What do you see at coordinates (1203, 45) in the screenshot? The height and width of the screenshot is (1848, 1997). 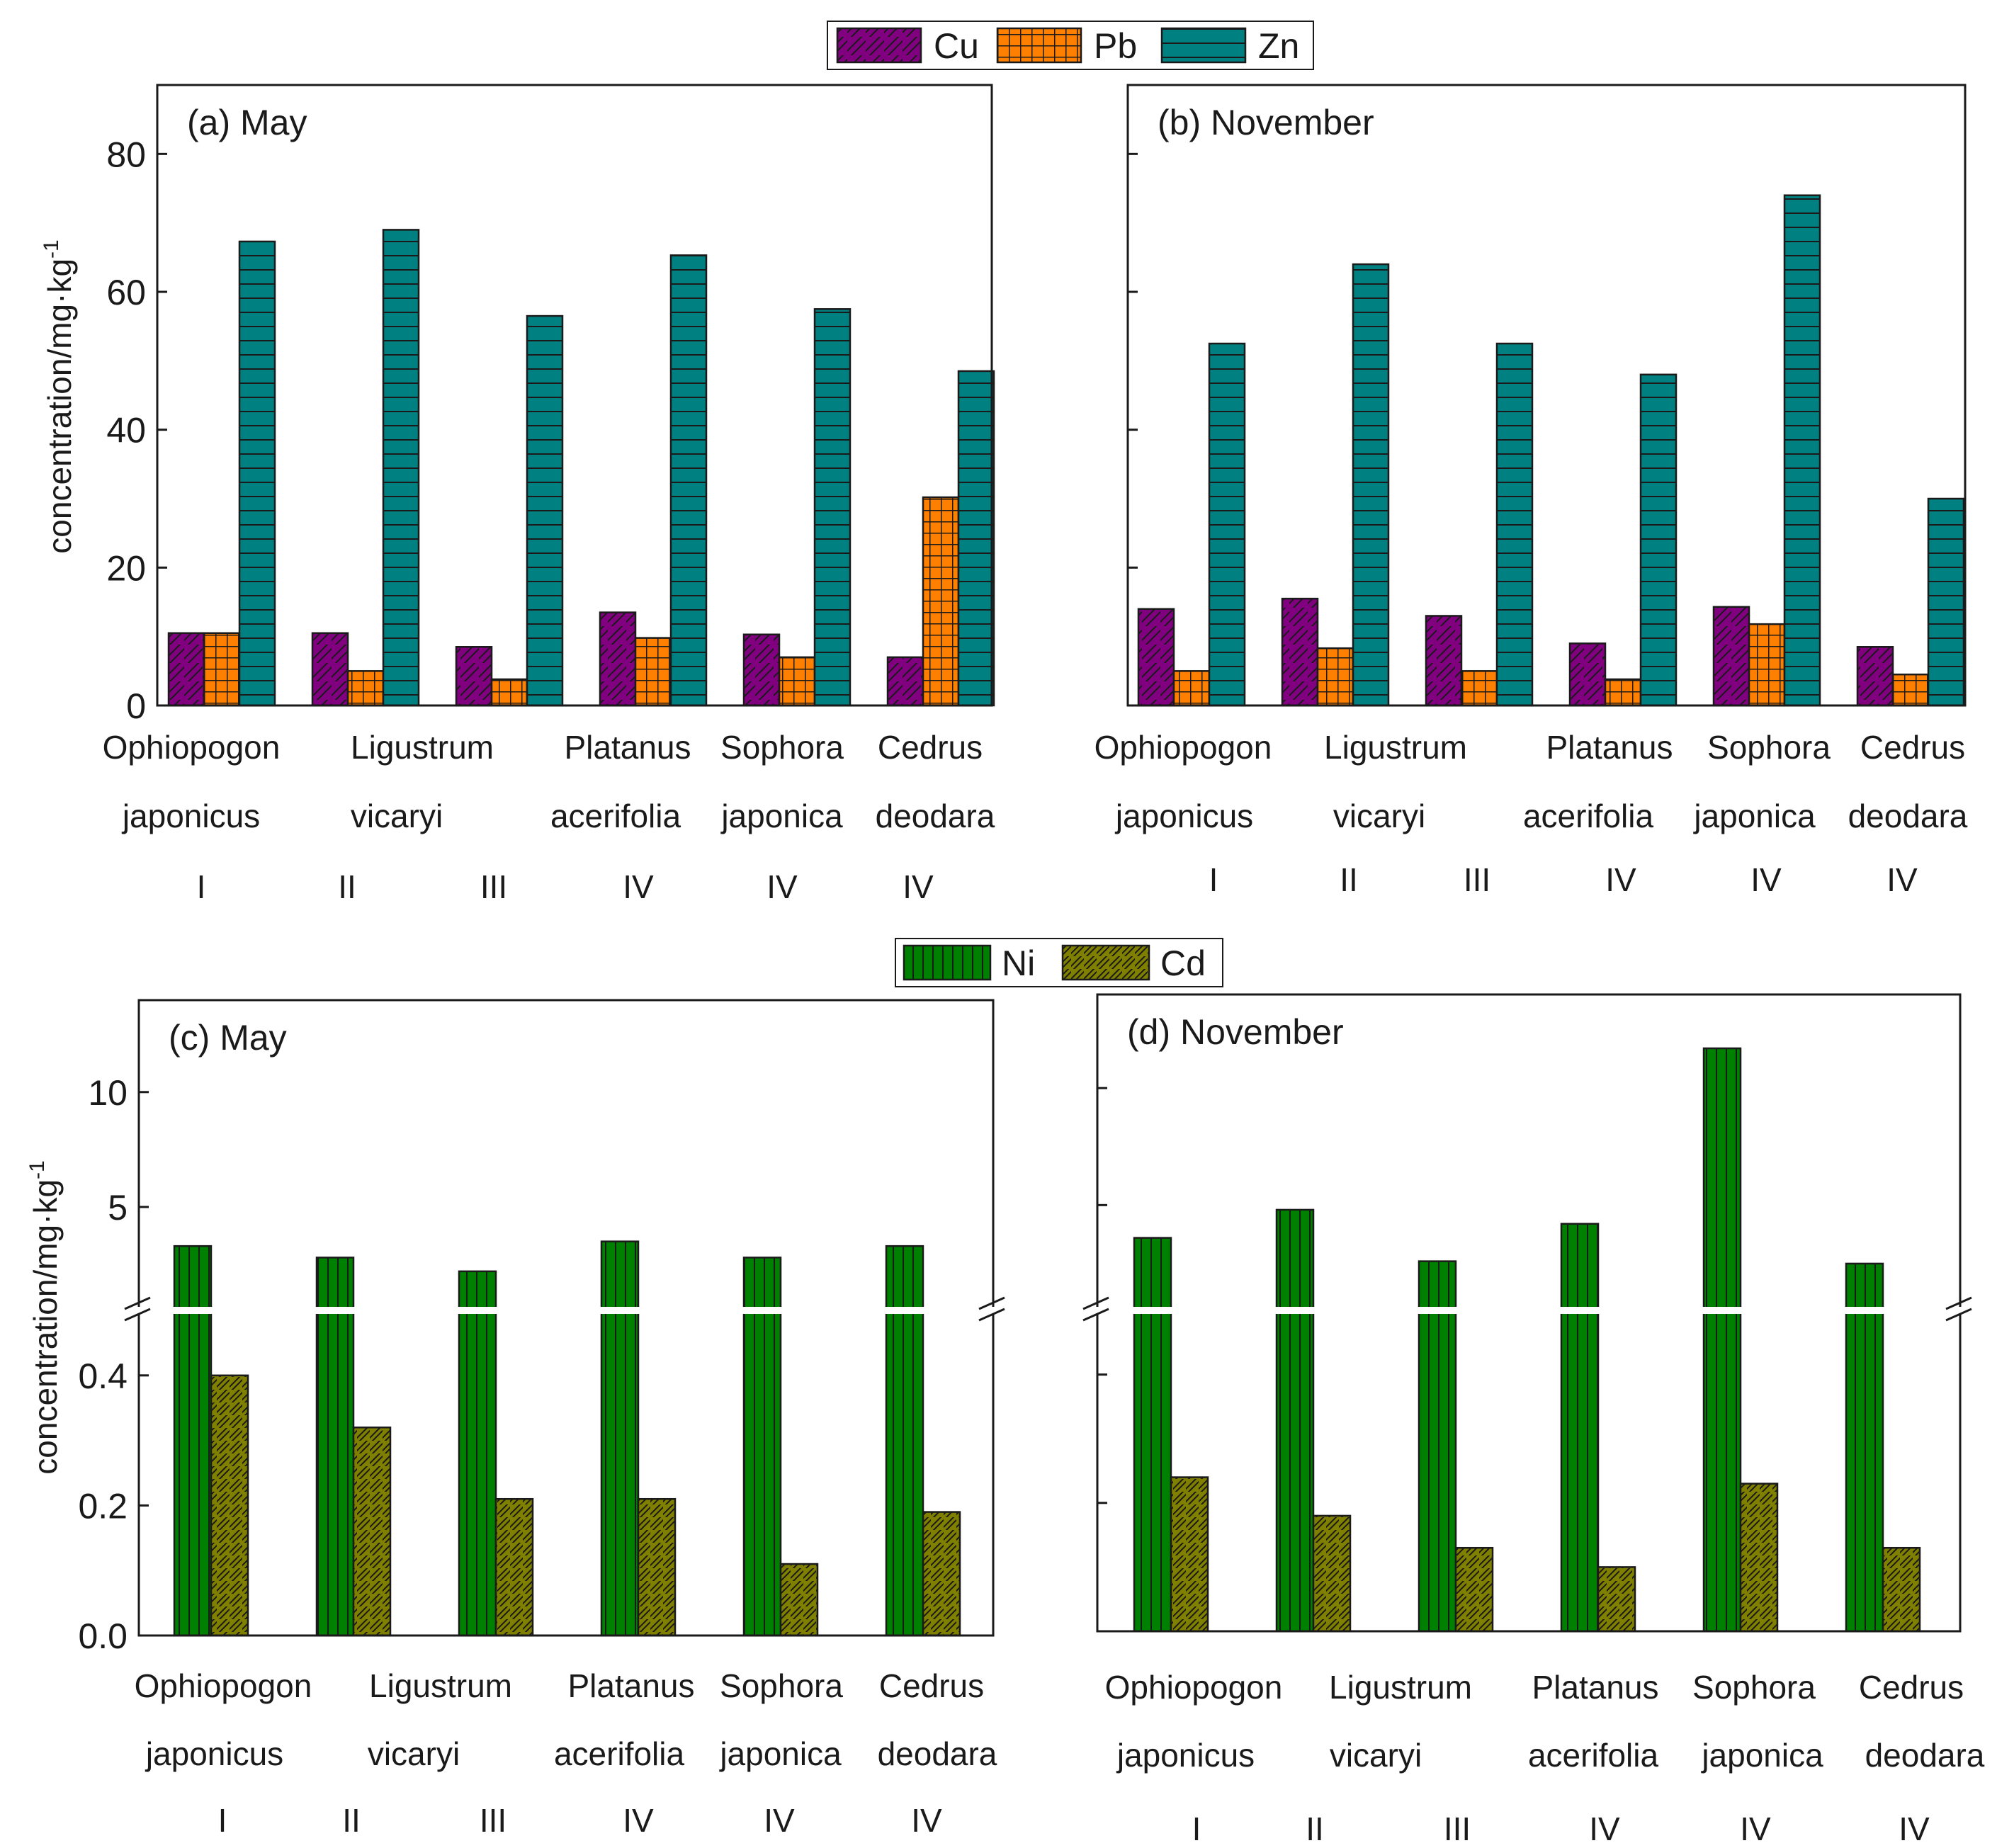 I see `legend-swatch-zn` at bounding box center [1203, 45].